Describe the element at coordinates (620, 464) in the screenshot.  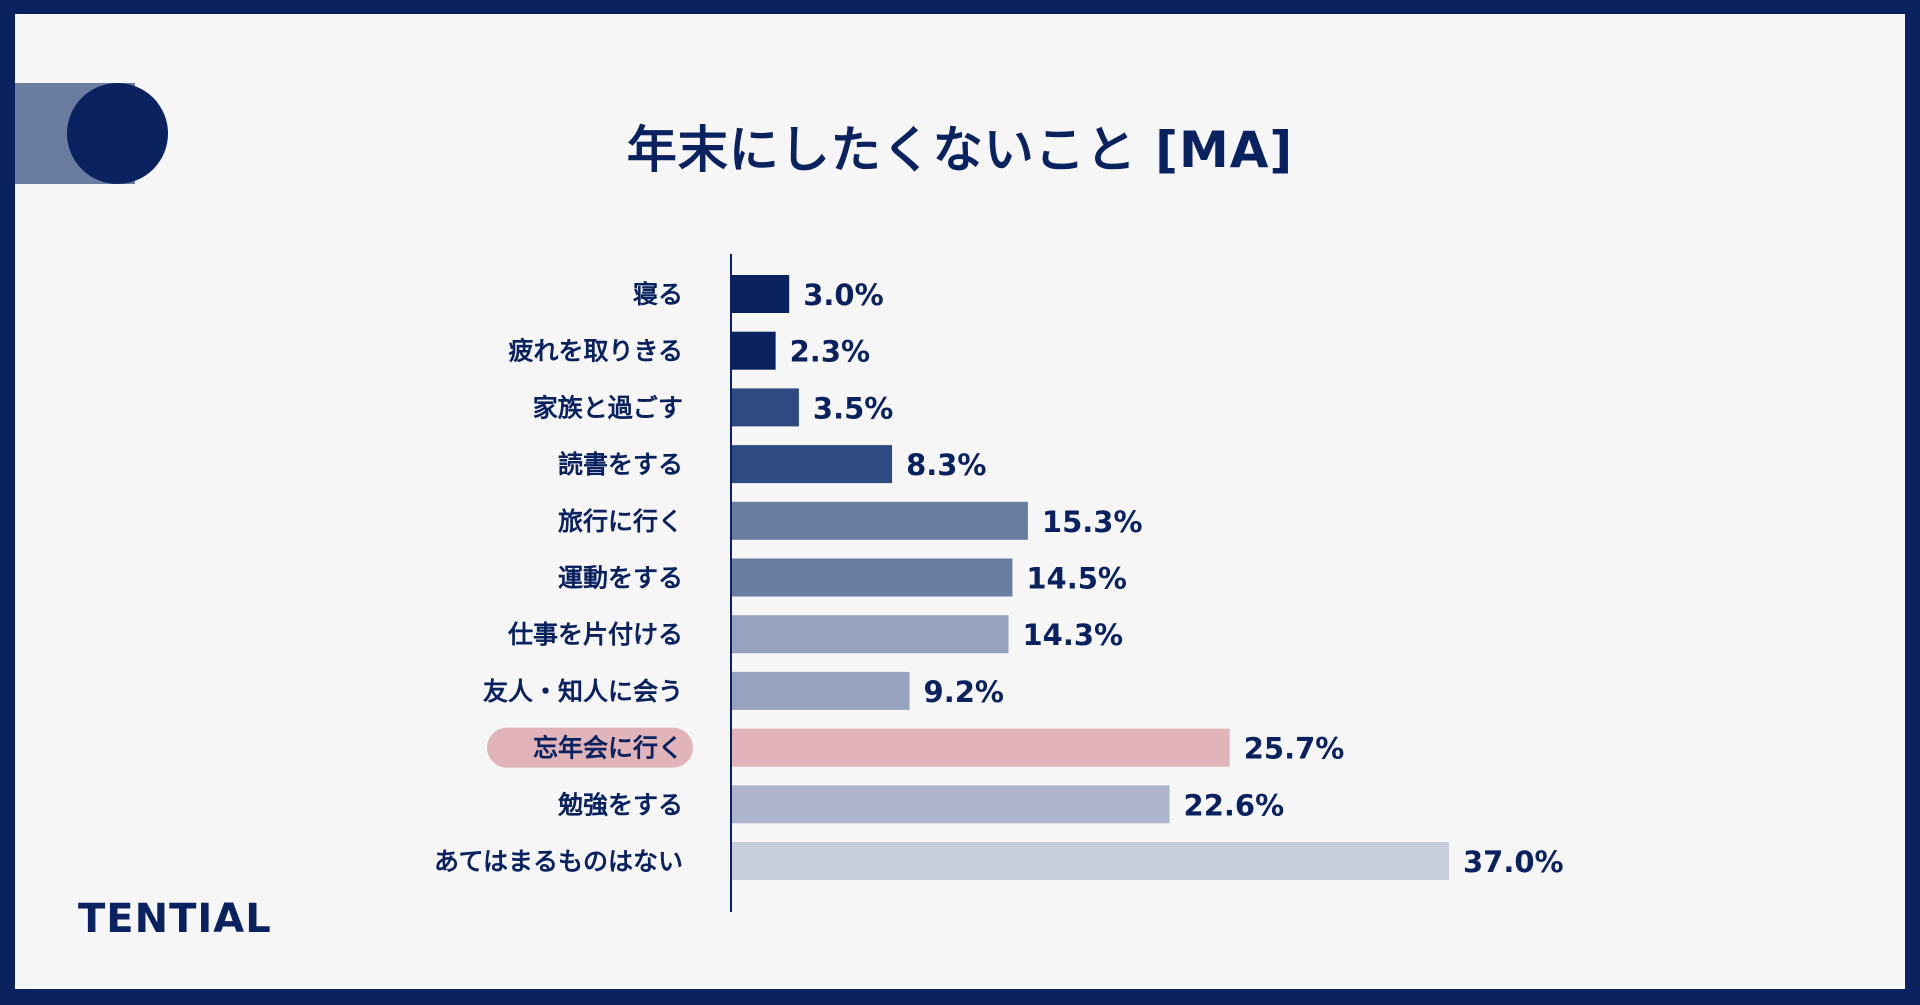
I see `category-label: 読書をする` at that location.